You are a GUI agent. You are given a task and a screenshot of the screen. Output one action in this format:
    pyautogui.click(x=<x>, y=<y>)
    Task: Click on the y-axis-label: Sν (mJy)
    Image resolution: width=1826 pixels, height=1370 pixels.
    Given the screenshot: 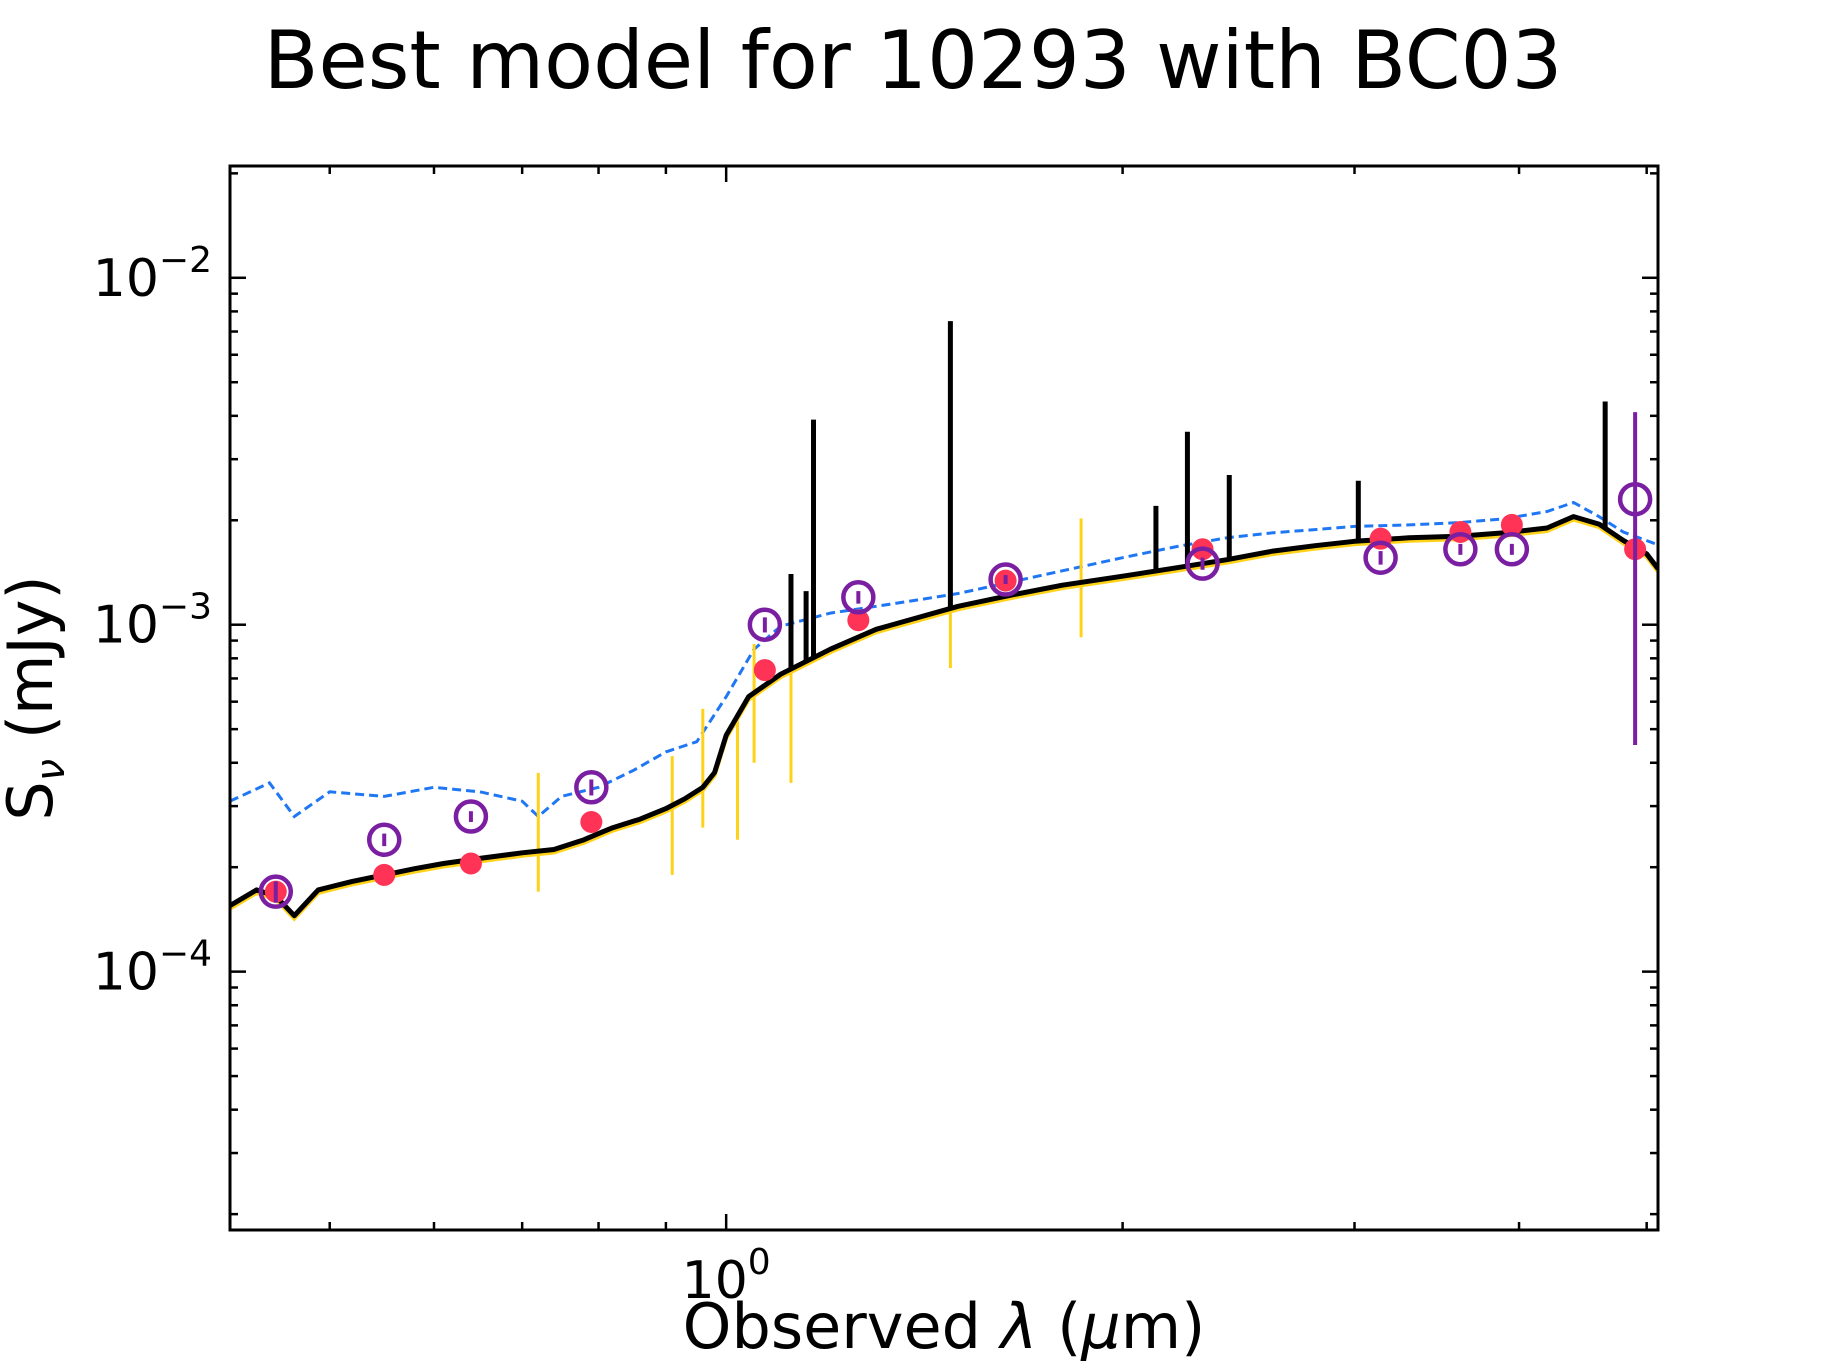 What is the action you would take?
    pyautogui.click(x=37, y=697)
    